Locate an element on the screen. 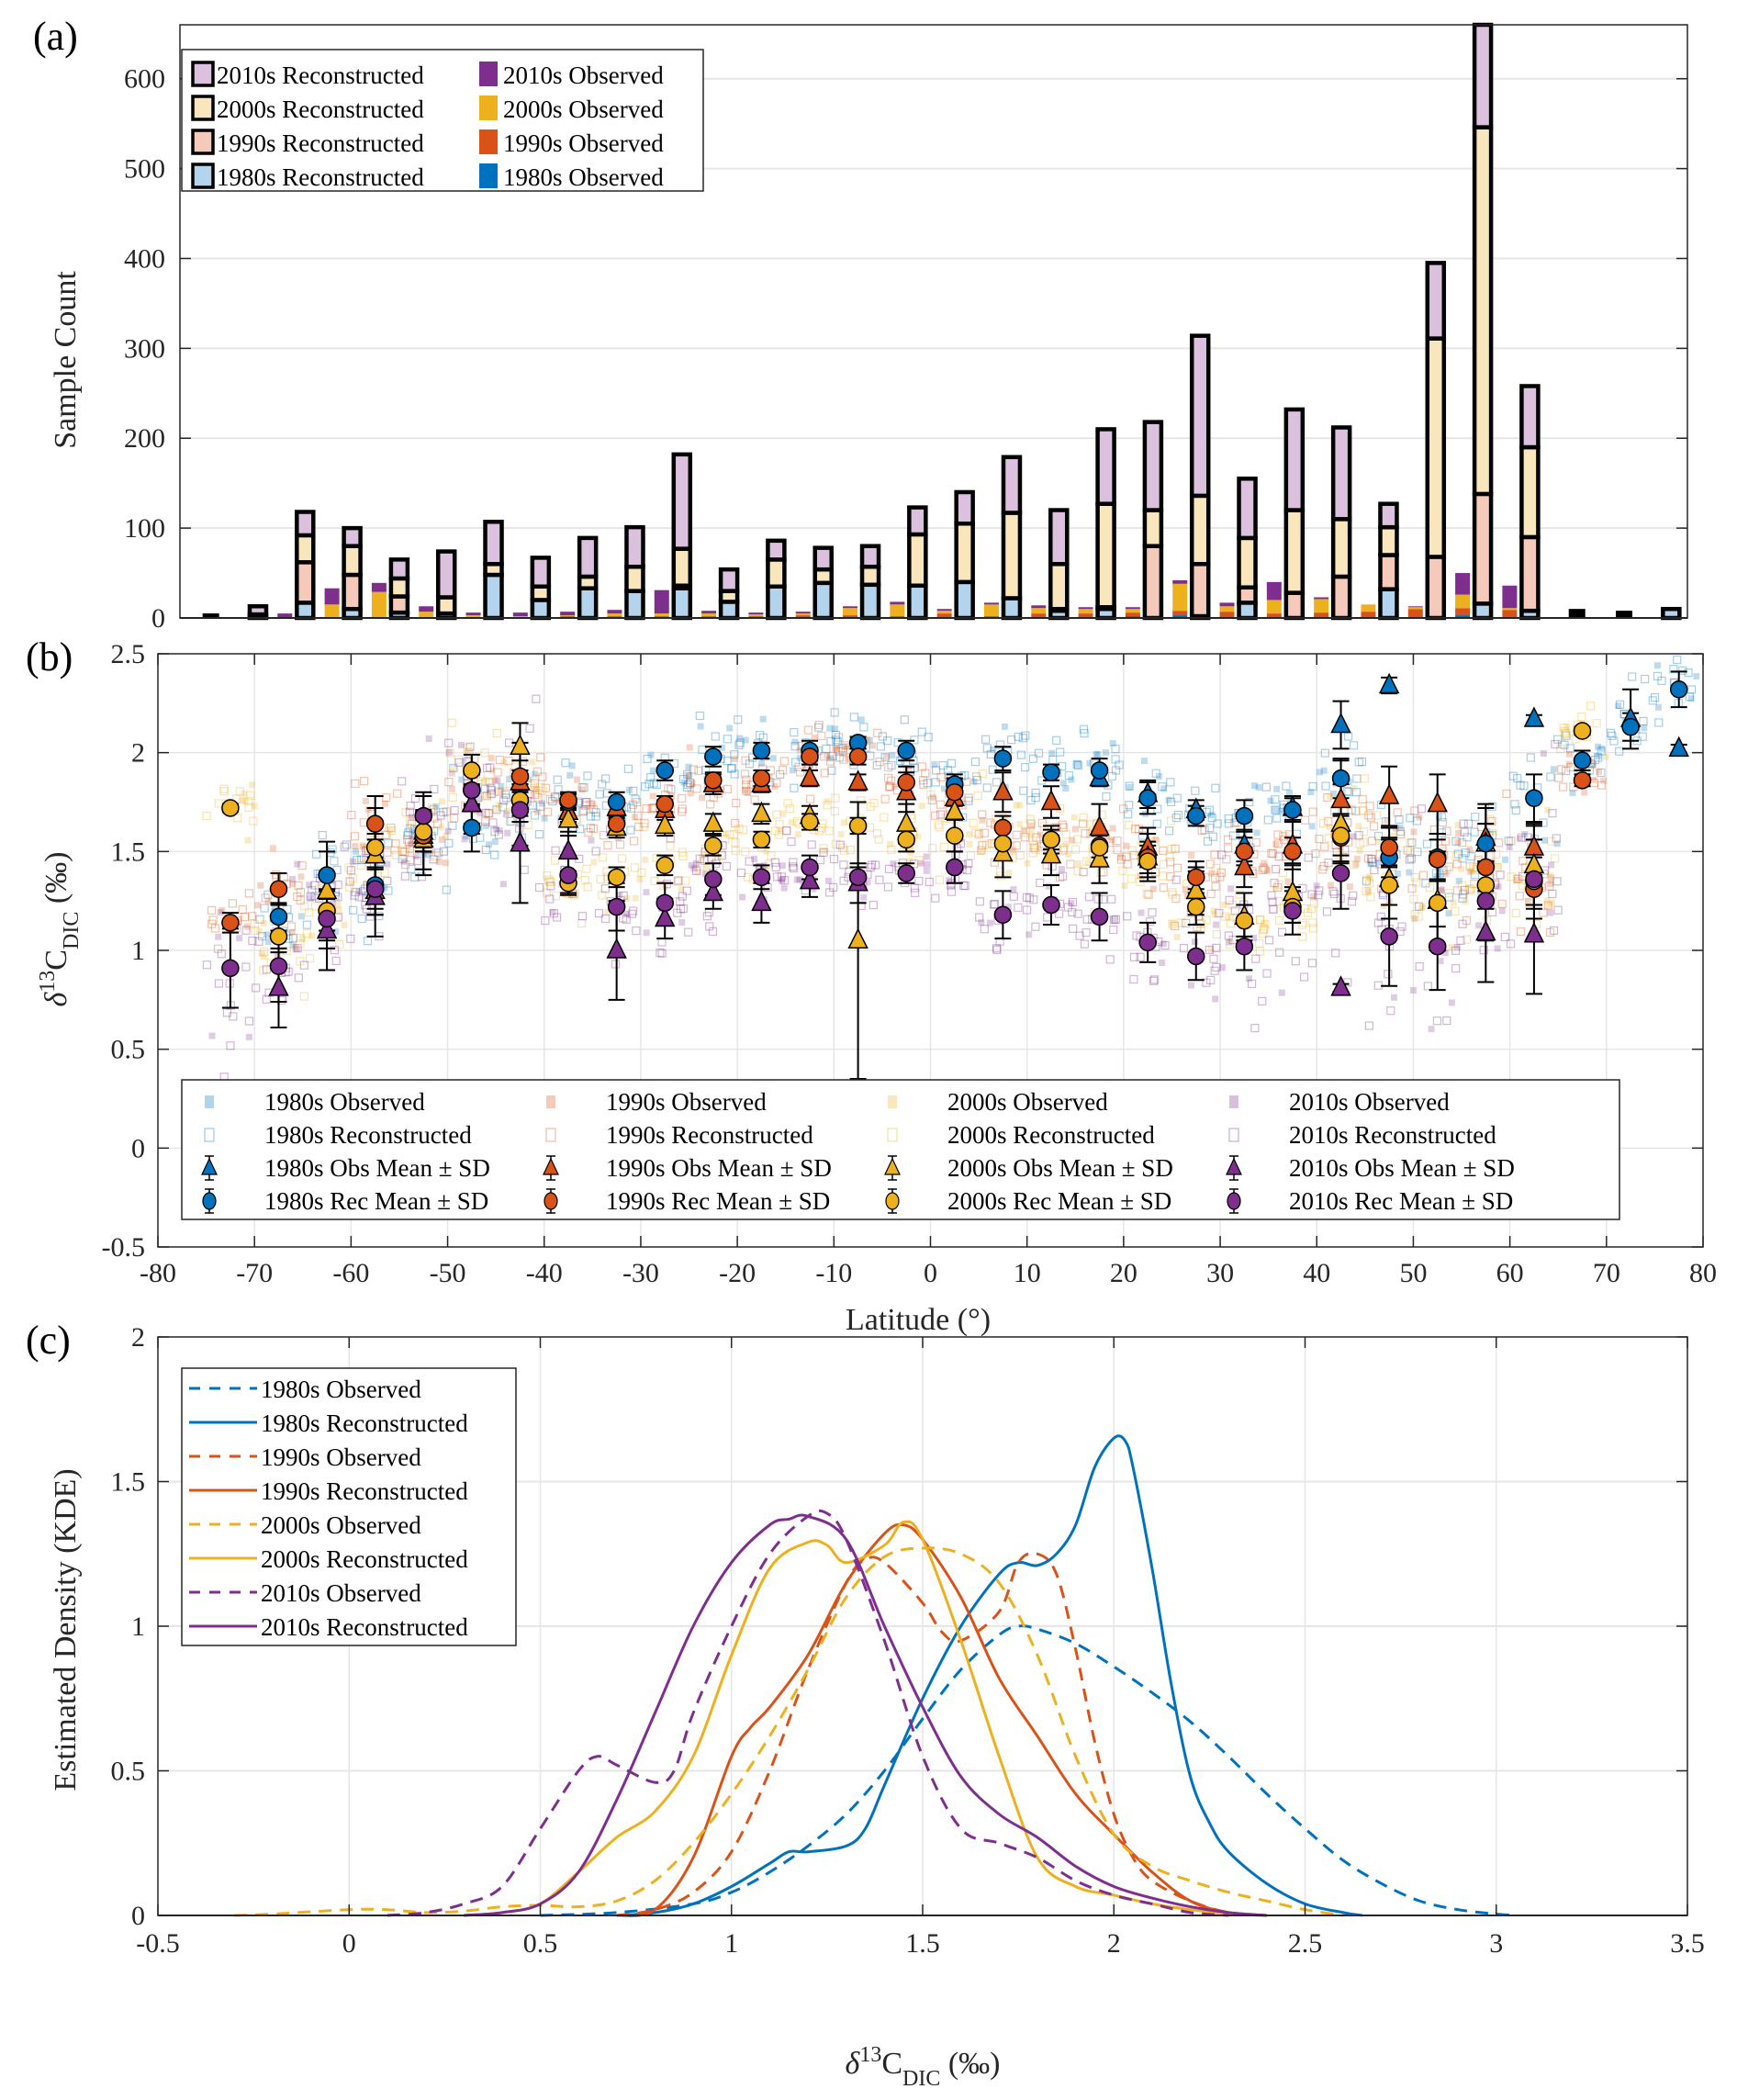  obs-mean-triangle-2010 is located at coordinates (616, 948).